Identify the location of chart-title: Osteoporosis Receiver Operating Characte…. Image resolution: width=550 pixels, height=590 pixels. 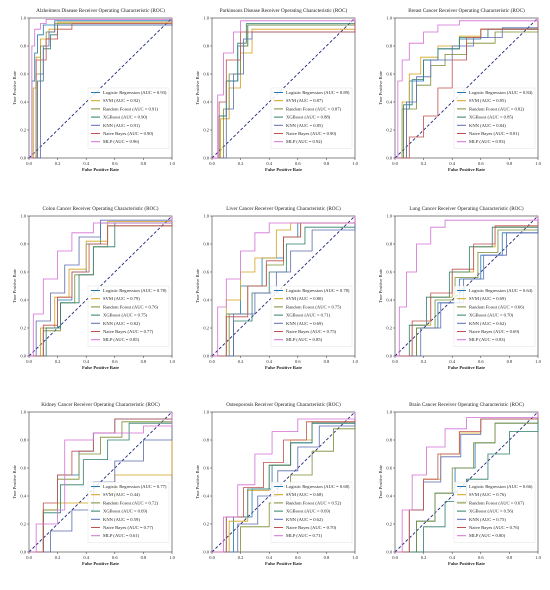
(283, 404).